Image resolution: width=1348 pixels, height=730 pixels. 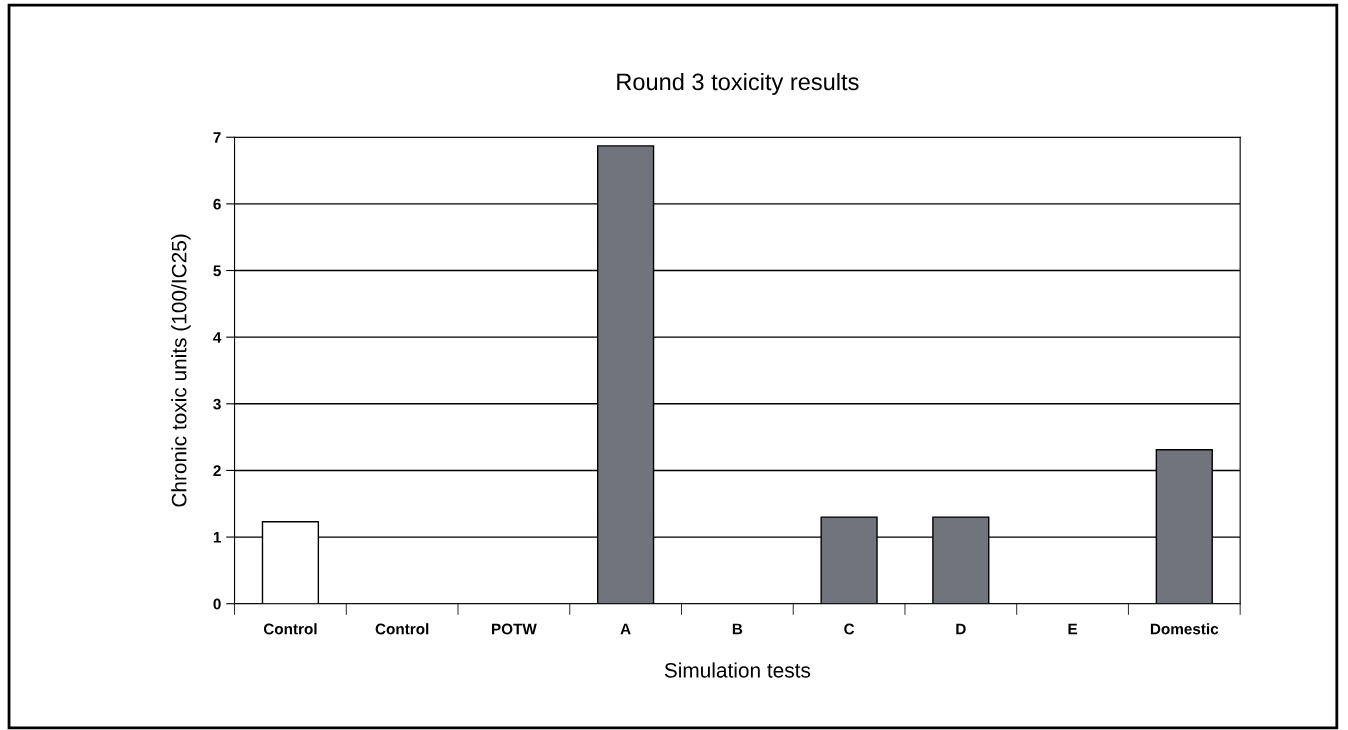 What do you see at coordinates (181, 370) in the screenshot?
I see `y-axis-title: Chronic toxic units (100/IC25)` at bounding box center [181, 370].